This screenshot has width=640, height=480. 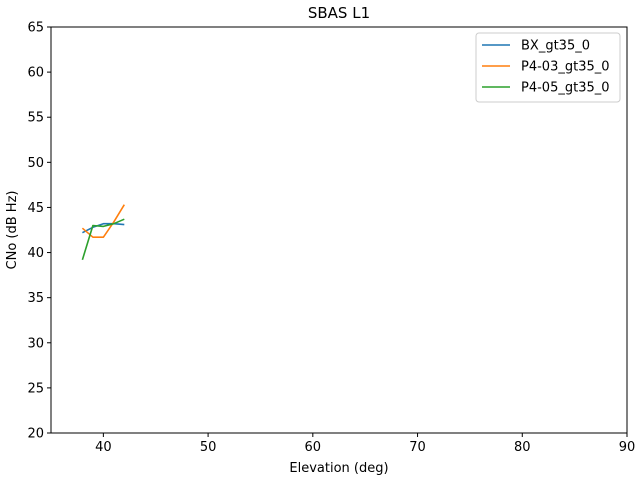 I want to click on x-tick-label: 90, so click(x=627, y=447).